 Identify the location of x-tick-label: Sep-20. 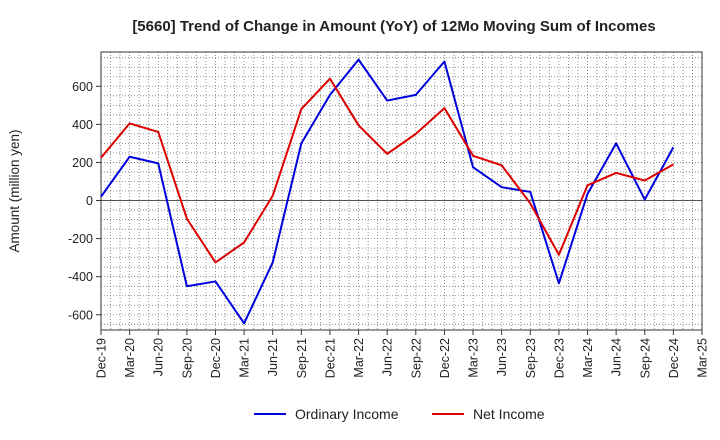
(187, 358).